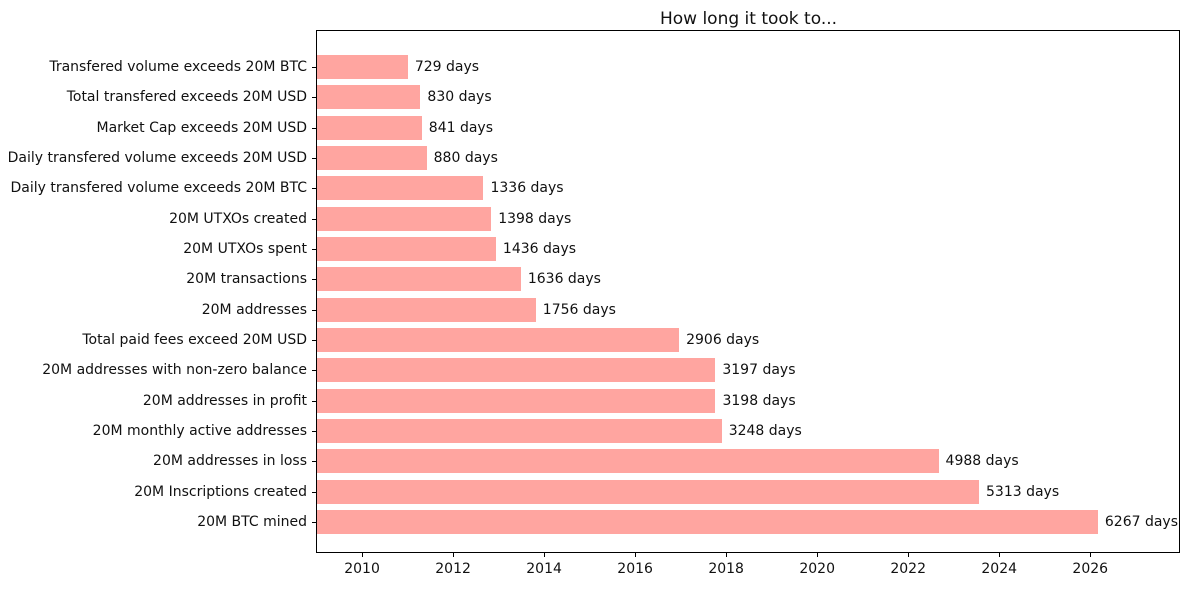 The height and width of the screenshot is (590, 1189). I want to click on category-label: Daily transfered volume exceeds 20M USD, so click(157, 157).